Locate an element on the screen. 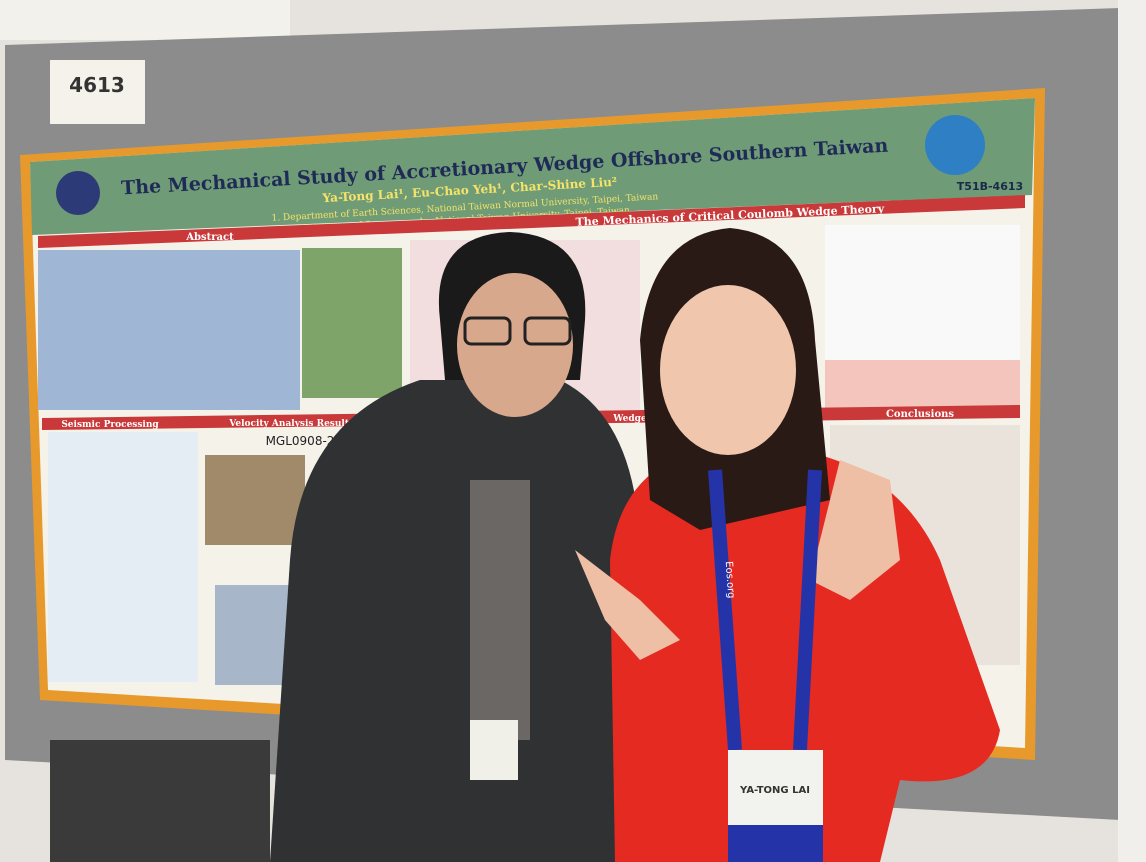  figure-label: MGL0908-2 is located at coordinates (300, 441).